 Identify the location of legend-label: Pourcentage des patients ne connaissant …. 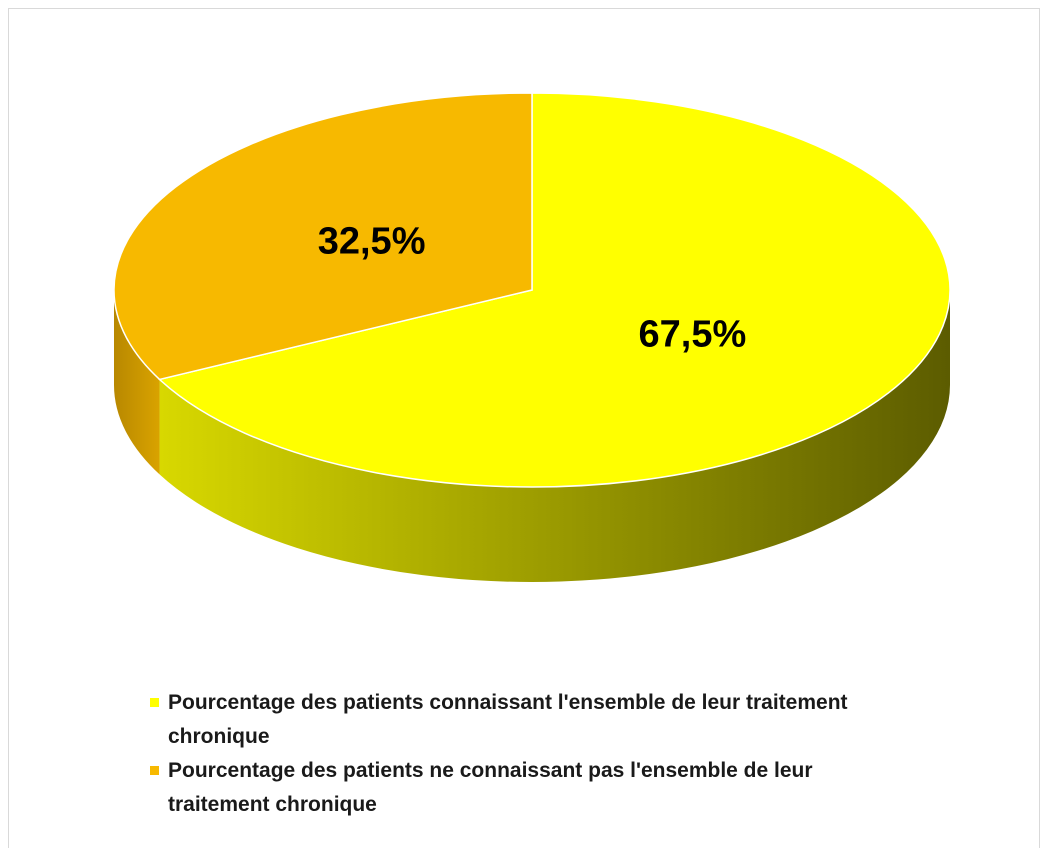
(490, 787).